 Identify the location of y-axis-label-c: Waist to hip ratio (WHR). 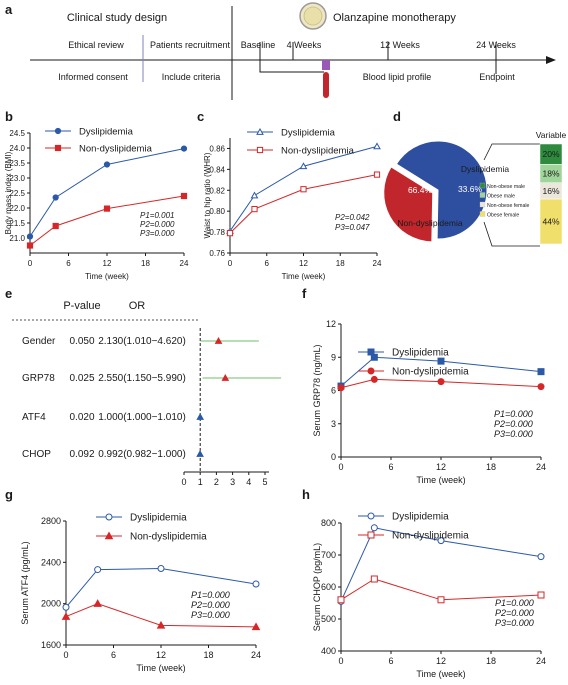
(207, 195).